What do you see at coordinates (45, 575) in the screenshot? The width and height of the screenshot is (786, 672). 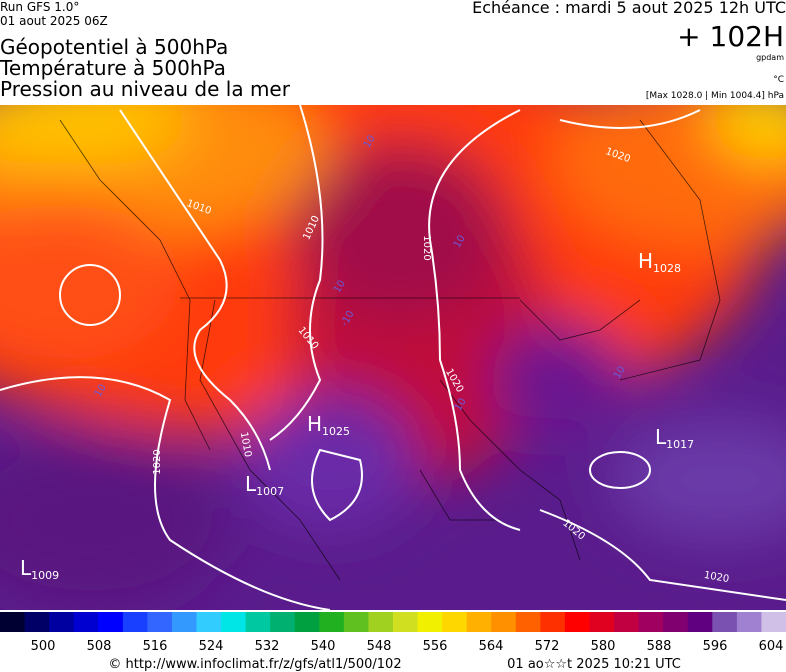 I see `center-value: 1009` at bounding box center [45, 575].